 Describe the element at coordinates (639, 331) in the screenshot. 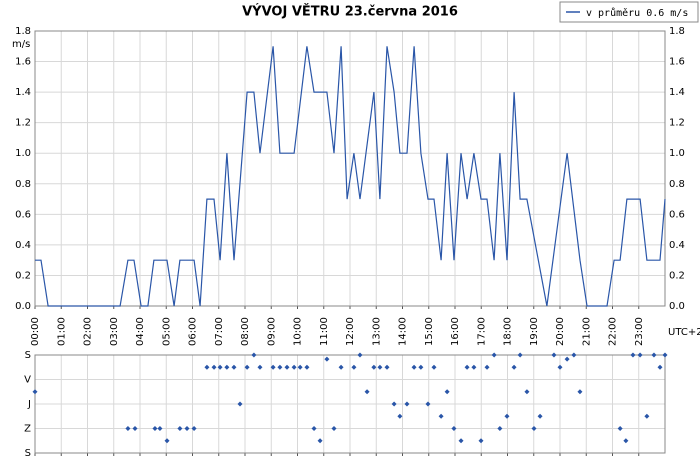

I see `x-tick-label: 23:00` at that location.